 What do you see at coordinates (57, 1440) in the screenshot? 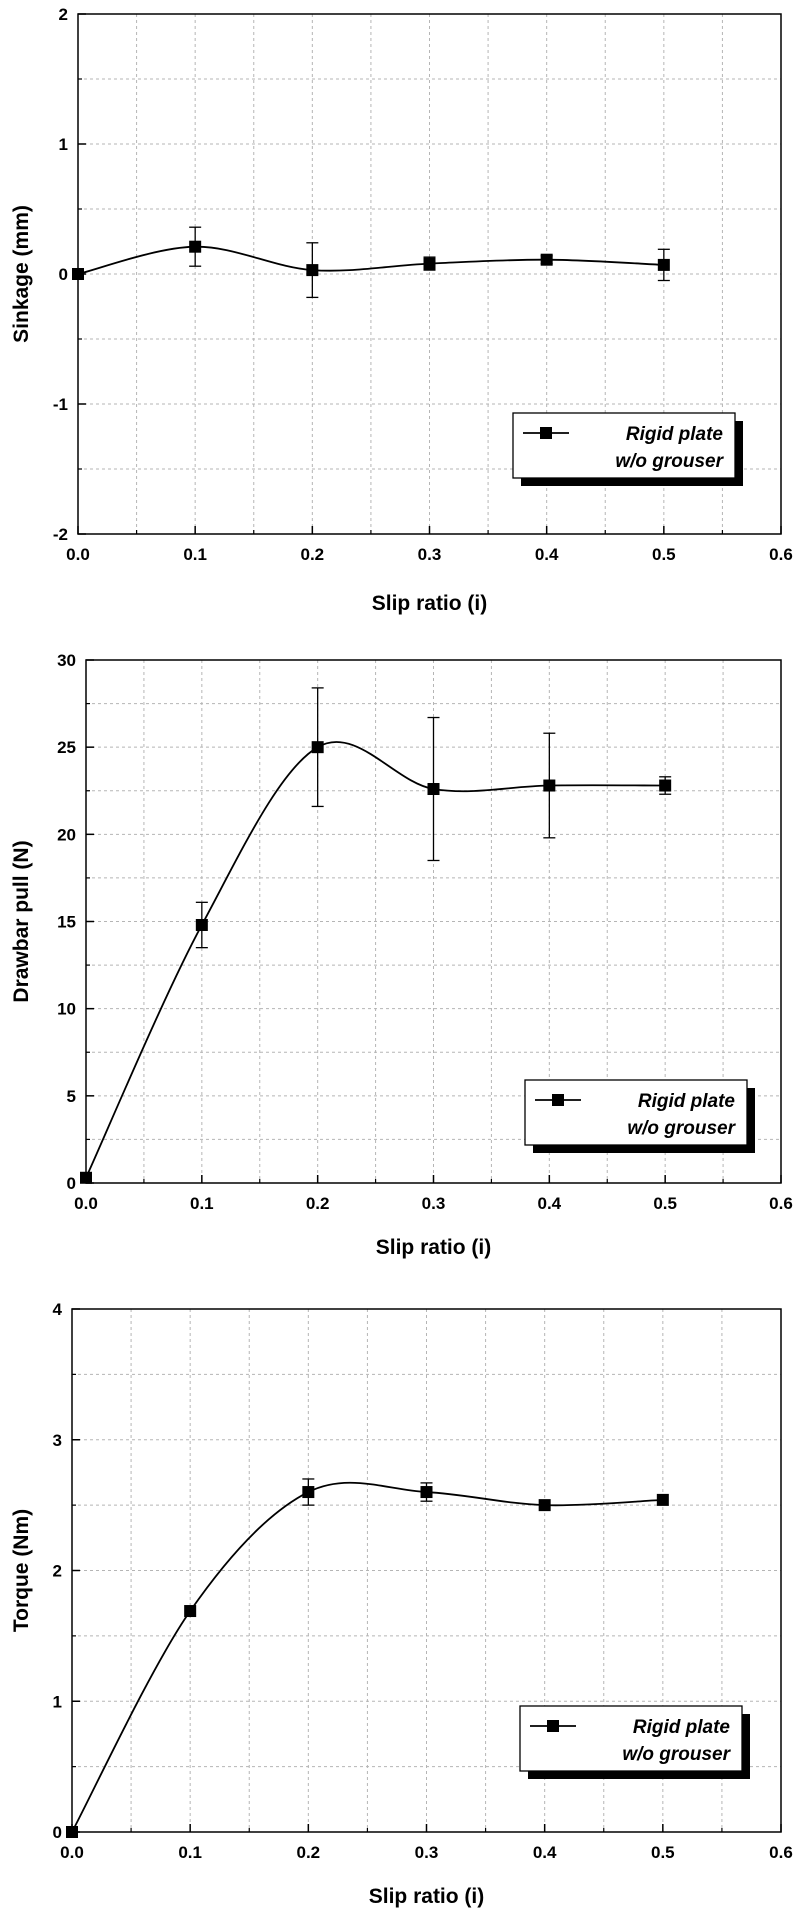
I see `y-tick-label: 3` at bounding box center [57, 1440].